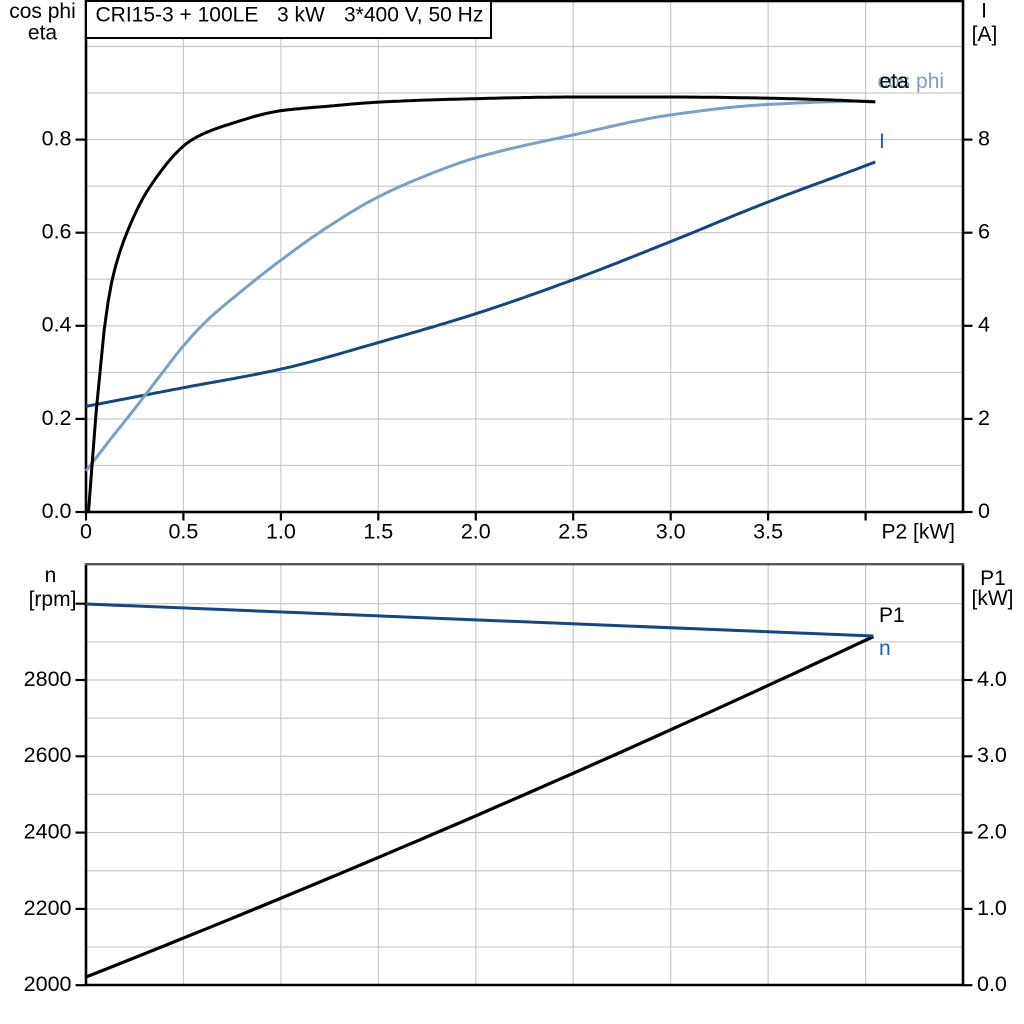  Describe the element at coordinates (57, 232) in the screenshot. I see `svg-text: 0.6` at that location.